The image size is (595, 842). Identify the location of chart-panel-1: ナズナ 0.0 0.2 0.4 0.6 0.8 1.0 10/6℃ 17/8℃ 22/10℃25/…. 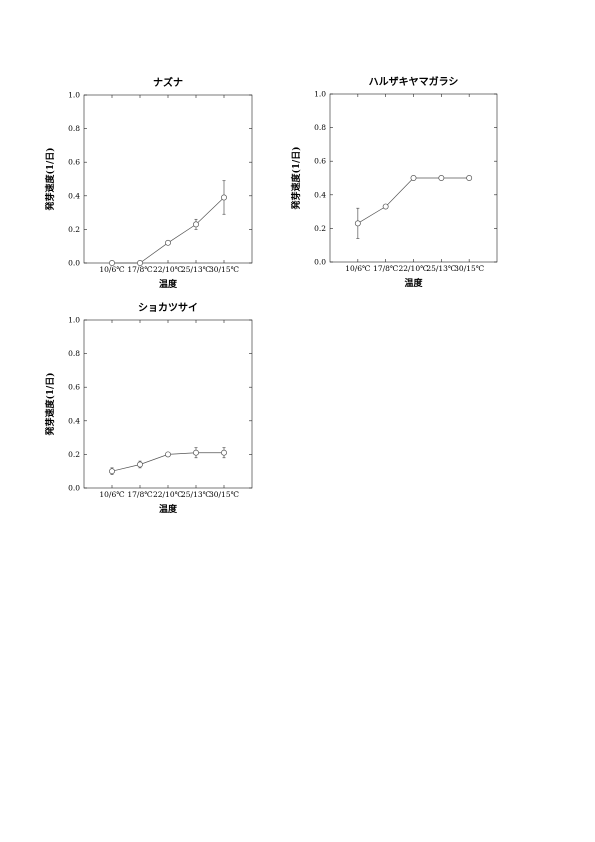
(148, 183).